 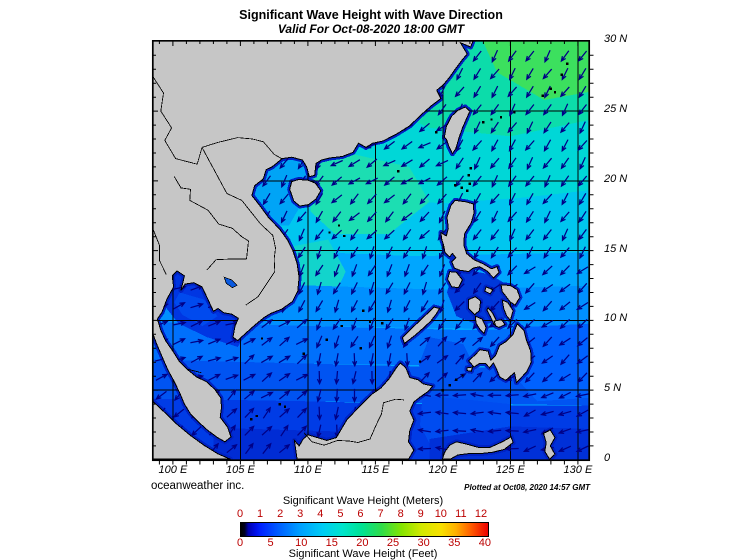 I want to click on lat-label-5: 5 N, so click(x=613, y=388).